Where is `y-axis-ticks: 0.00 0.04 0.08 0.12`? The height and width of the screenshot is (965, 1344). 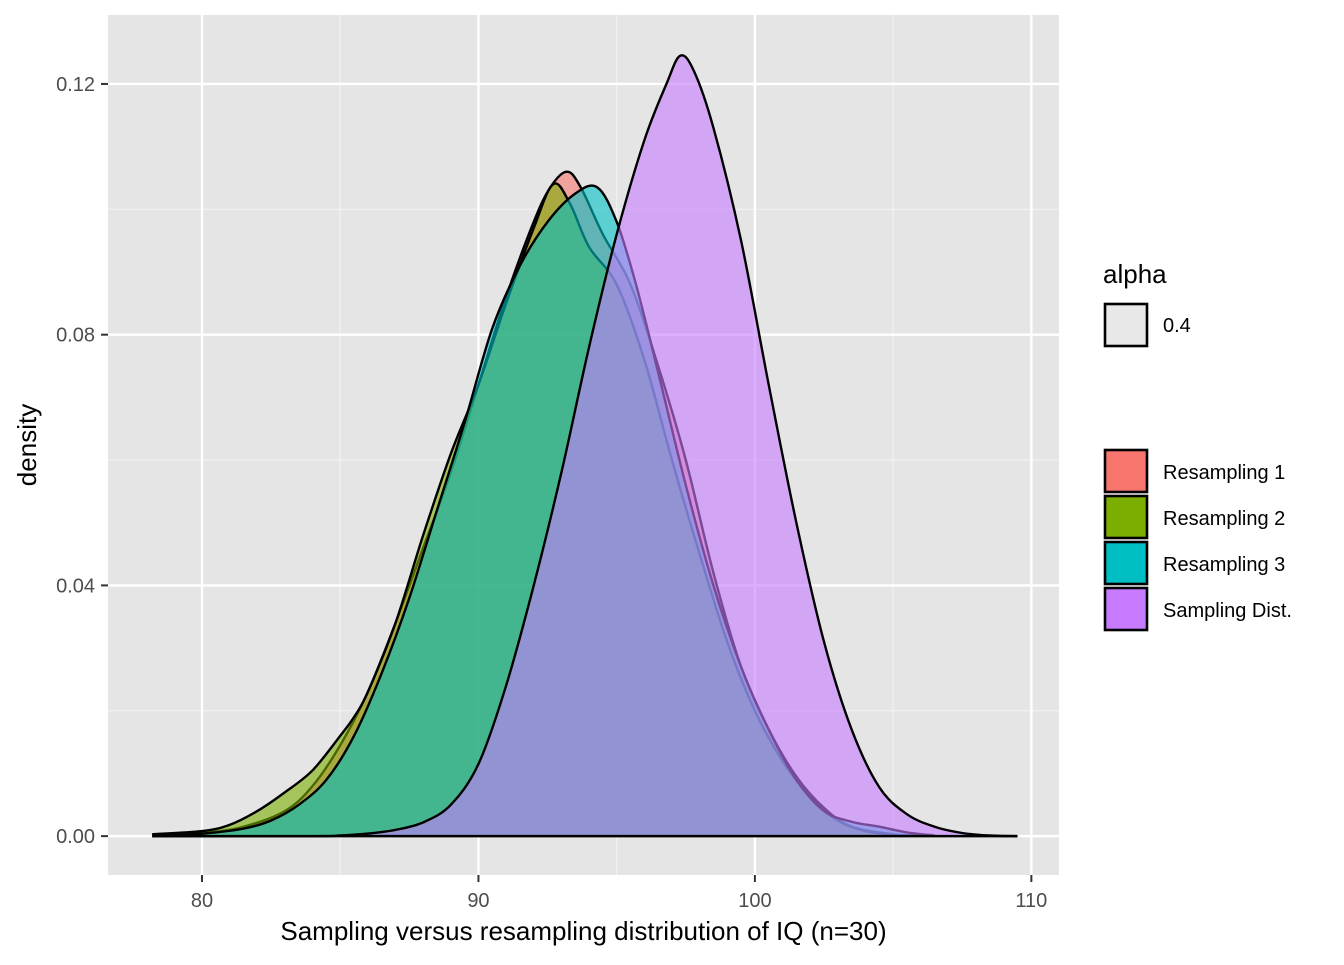 y-axis-ticks: 0.00 0.04 0.08 0.12 is located at coordinates (82, 461).